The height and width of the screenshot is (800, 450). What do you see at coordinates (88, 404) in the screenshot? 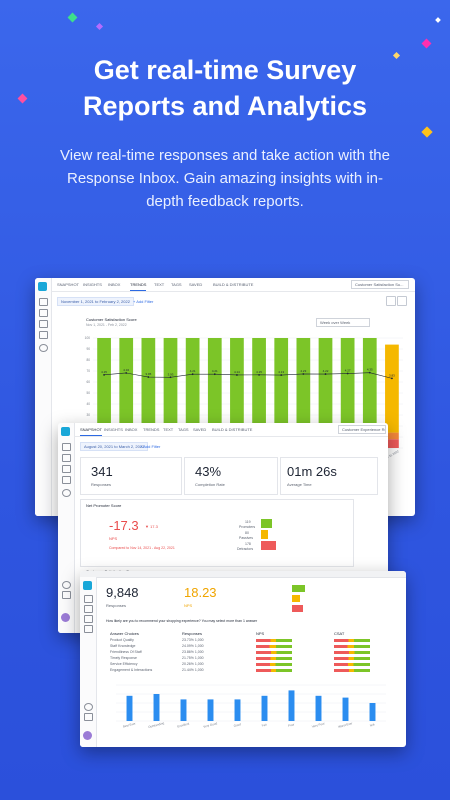
I see `y-tick-label: 40` at bounding box center [88, 404].